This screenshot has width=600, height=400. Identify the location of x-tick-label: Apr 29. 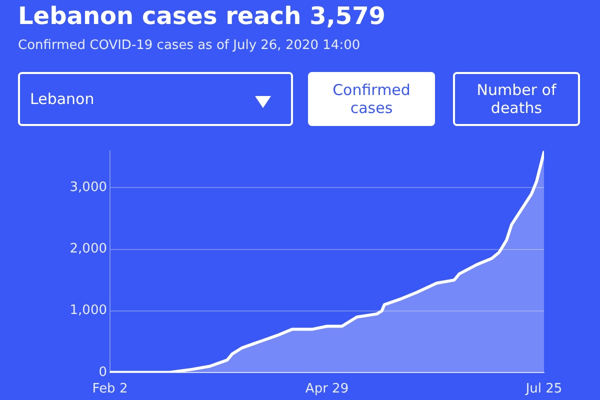
(327, 389).